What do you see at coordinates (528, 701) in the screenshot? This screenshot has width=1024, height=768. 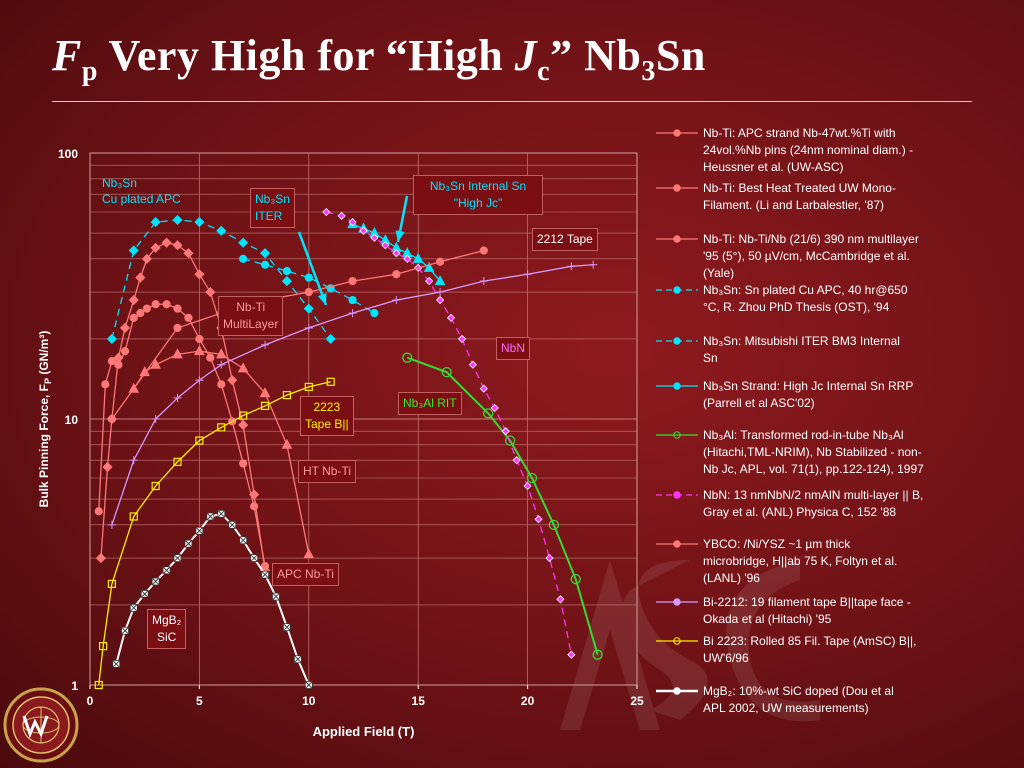 I see `x-tick-label: 20` at bounding box center [528, 701].